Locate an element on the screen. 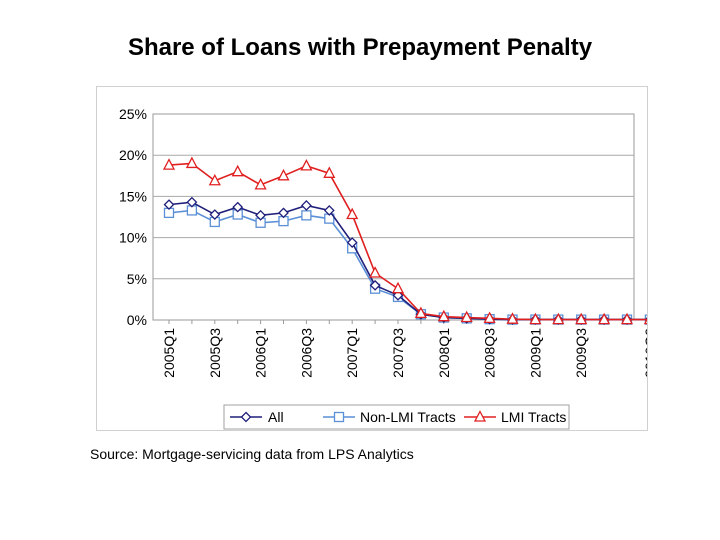 The width and height of the screenshot is (720, 540). point-non-lmi-tracts is located at coordinates (306, 215).